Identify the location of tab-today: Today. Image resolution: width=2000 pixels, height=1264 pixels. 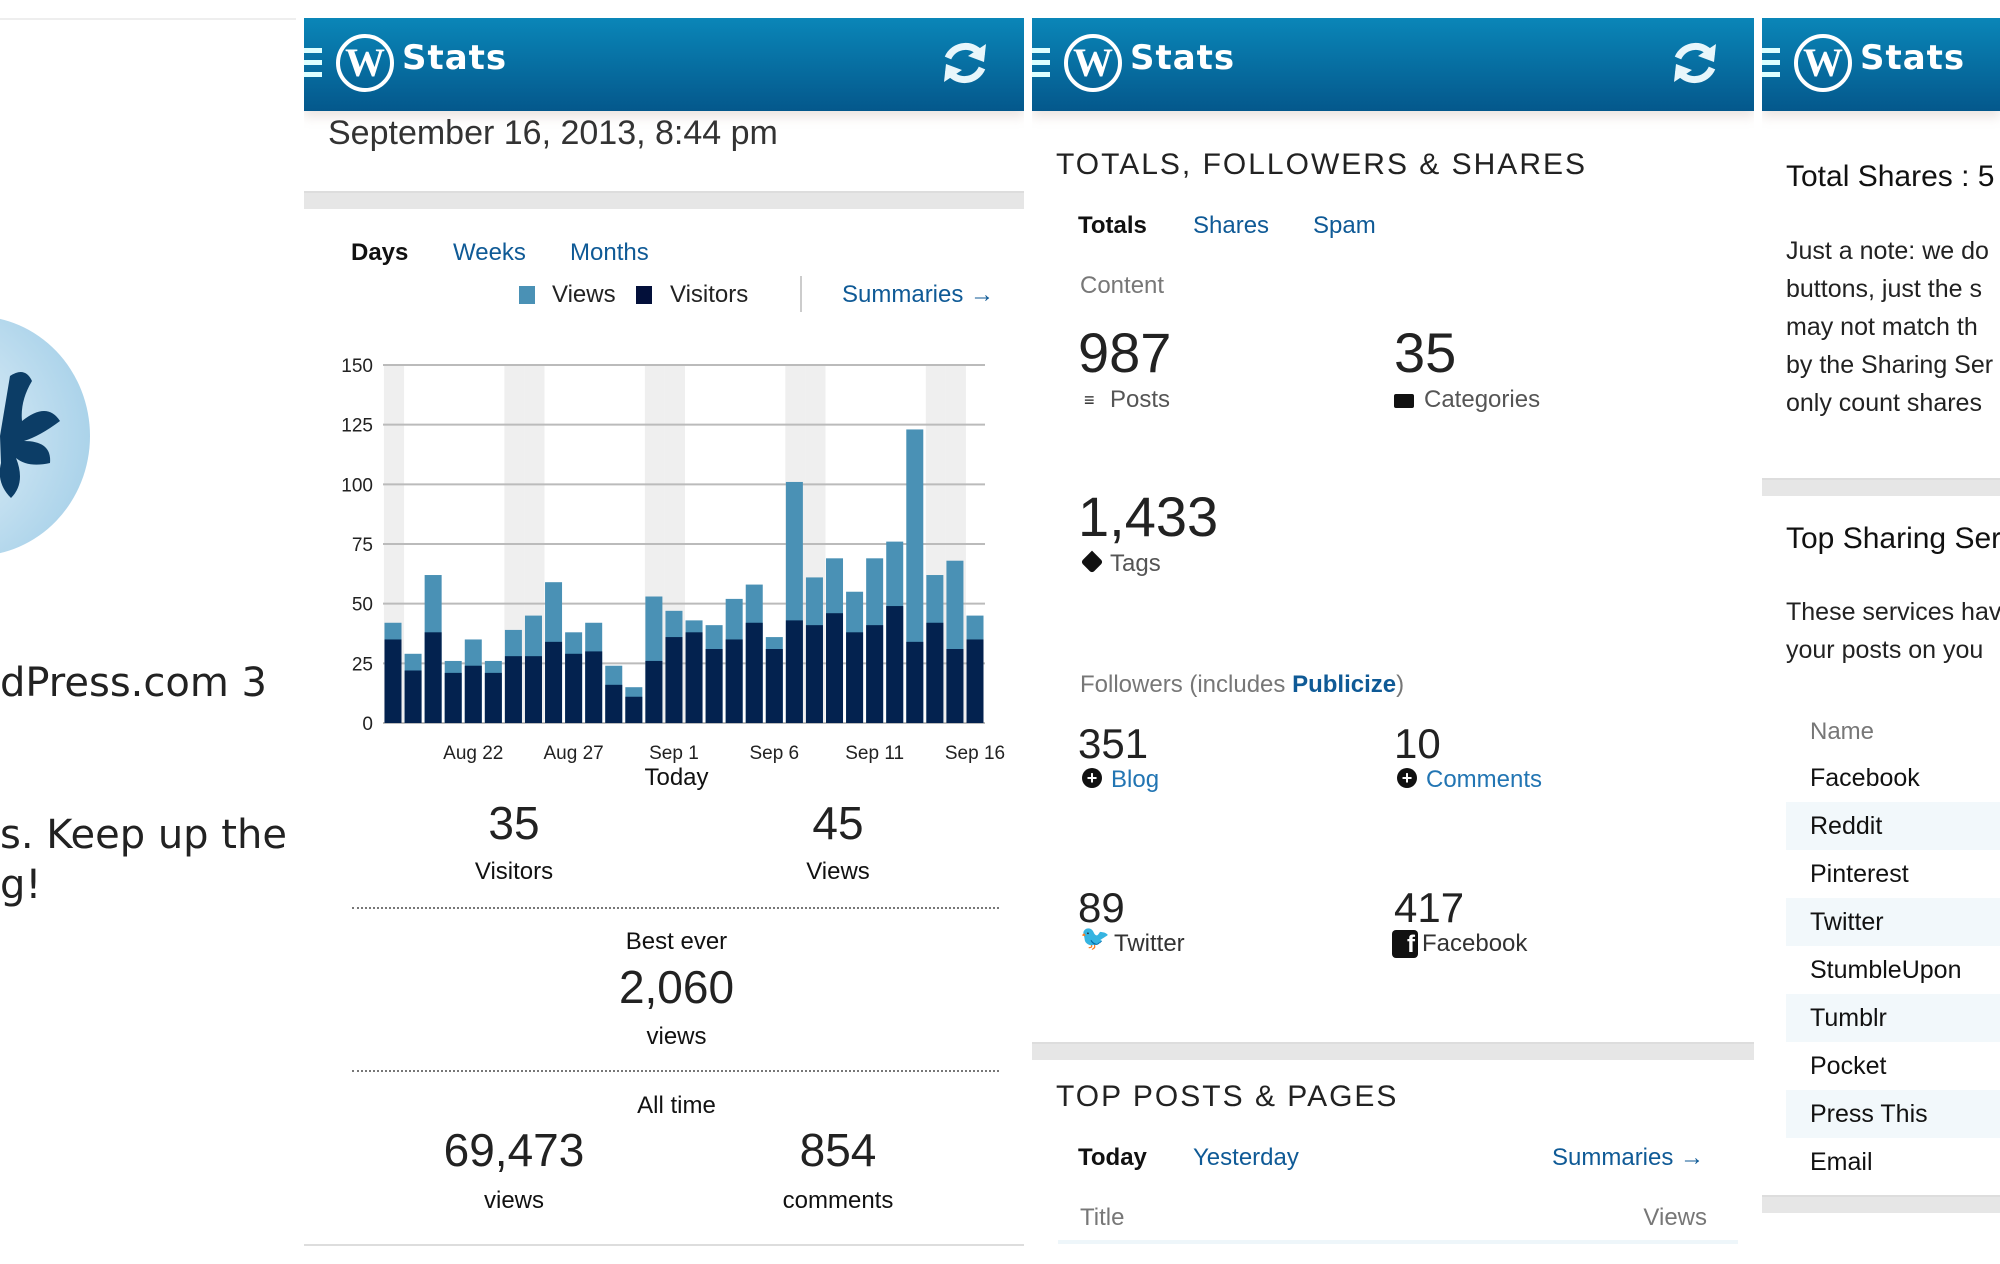
(1112, 1157).